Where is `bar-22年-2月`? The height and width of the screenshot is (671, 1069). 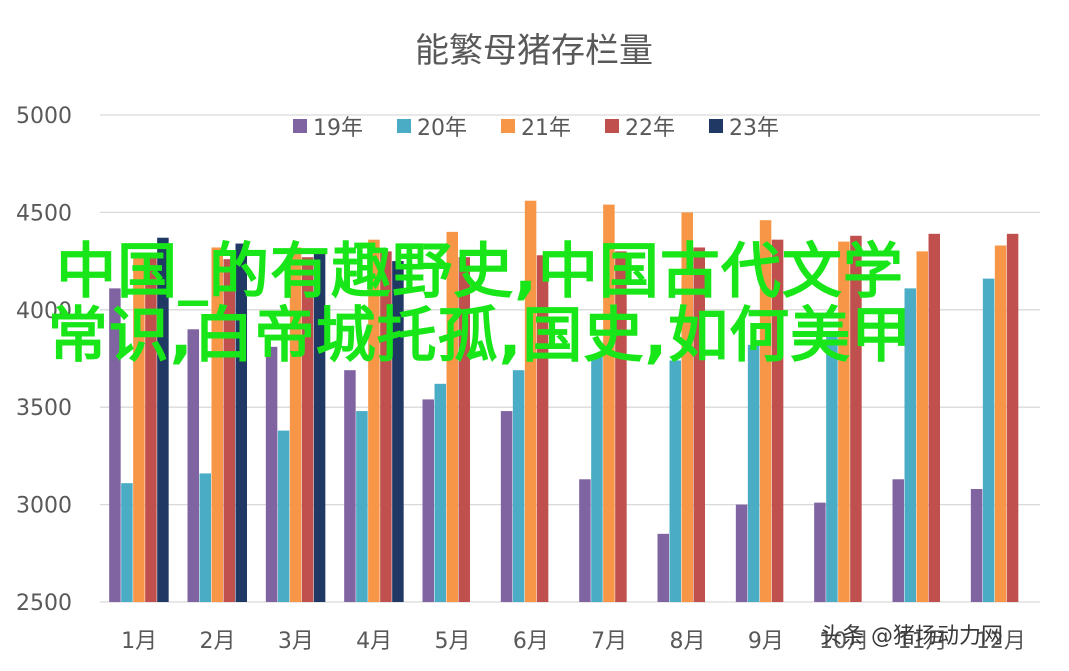
bar-22年-2月 is located at coordinates (229, 430).